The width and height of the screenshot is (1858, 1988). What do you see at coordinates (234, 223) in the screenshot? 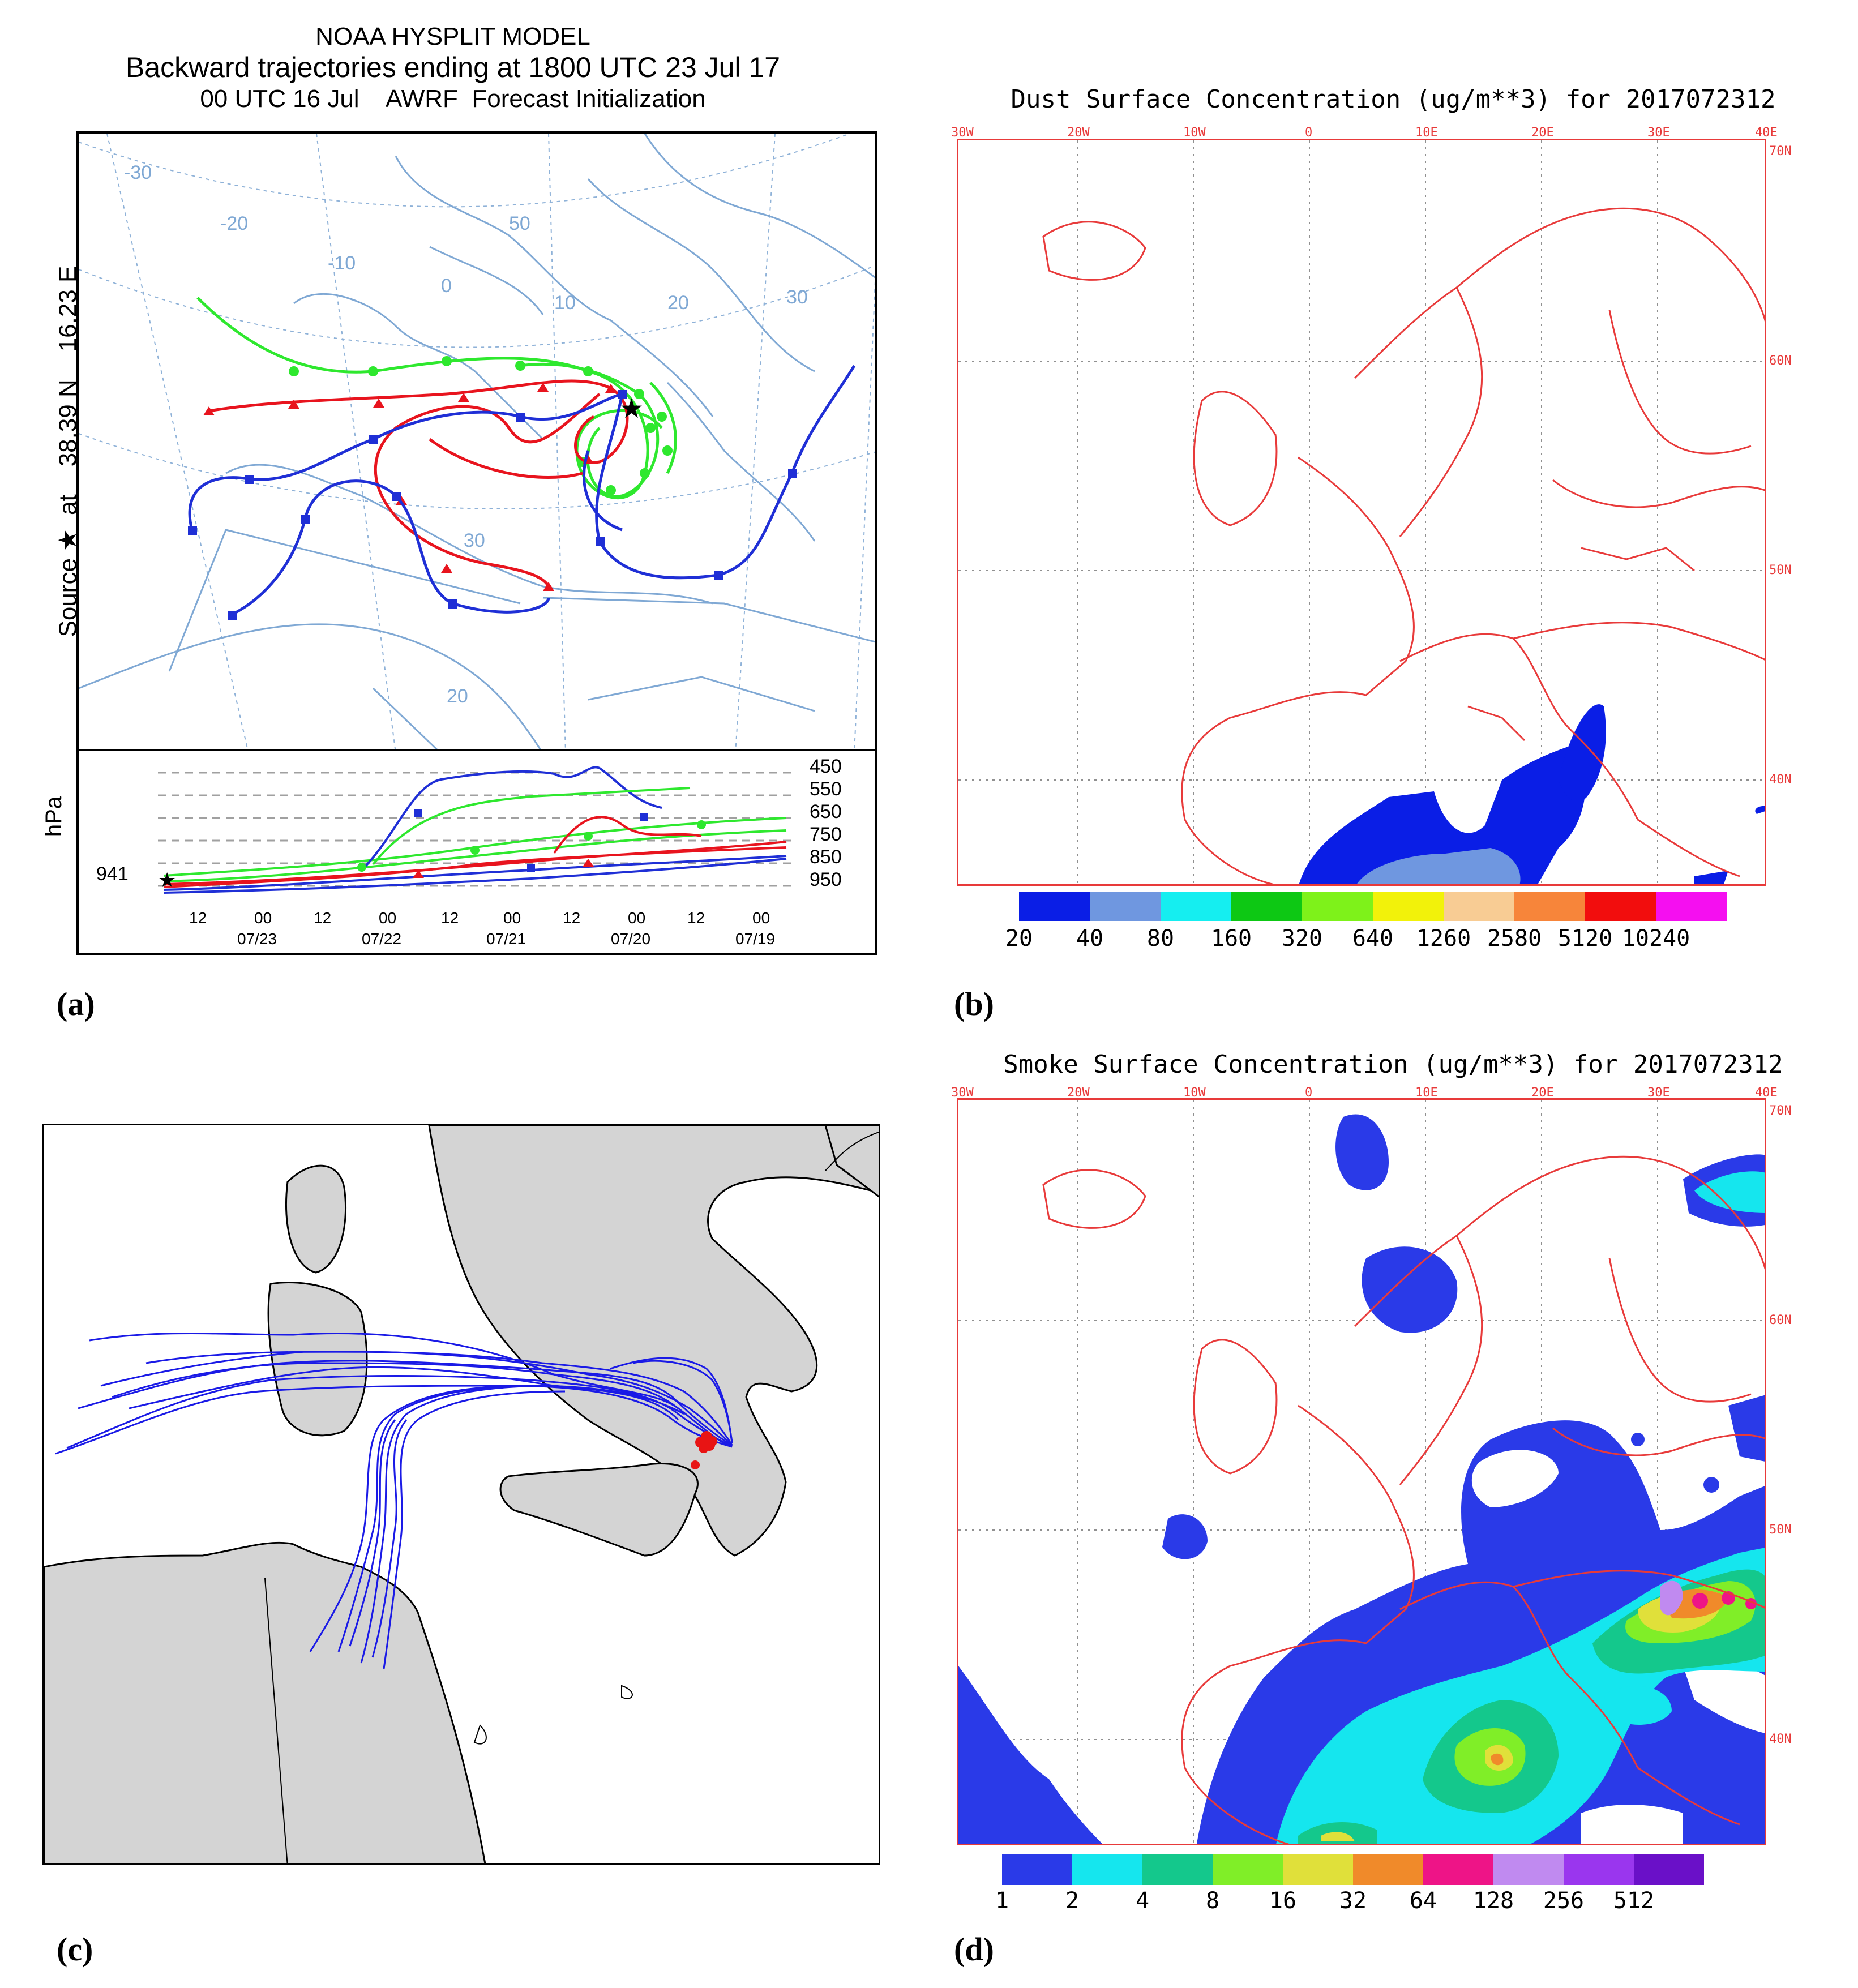
I see `grid-label-lon: -20` at bounding box center [234, 223].